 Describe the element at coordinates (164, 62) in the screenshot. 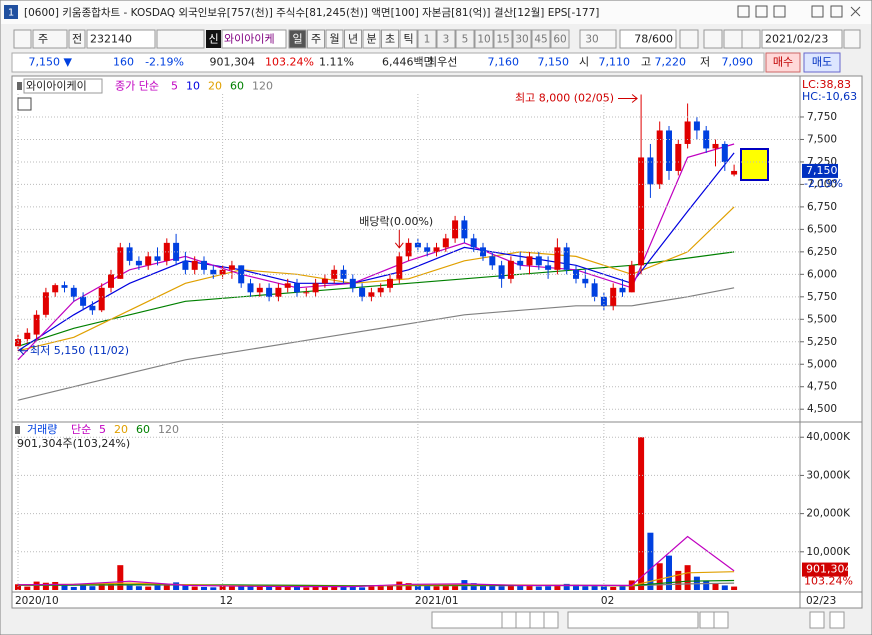

I see `change-pct: -2.19%` at that location.